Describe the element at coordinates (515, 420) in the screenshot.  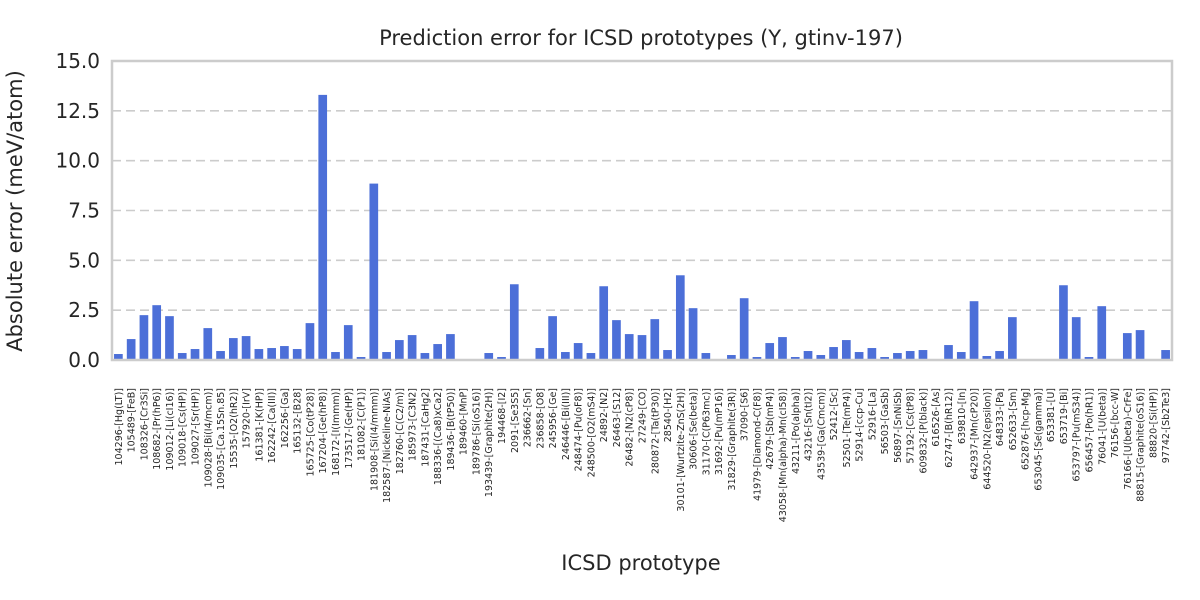
I see `x-tick-label: 2091-[Se3S5]` at that location.